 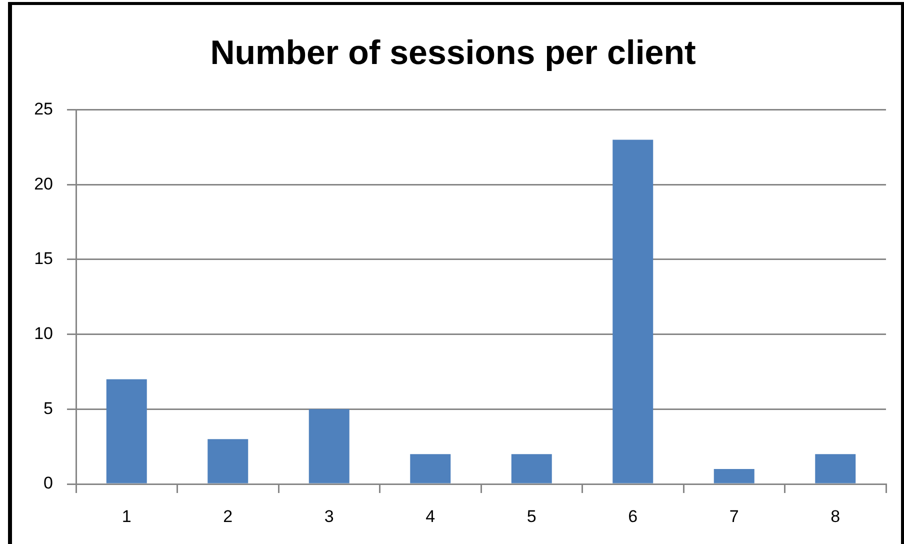 What do you see at coordinates (329, 516) in the screenshot?
I see `x-tick-label: 3` at bounding box center [329, 516].